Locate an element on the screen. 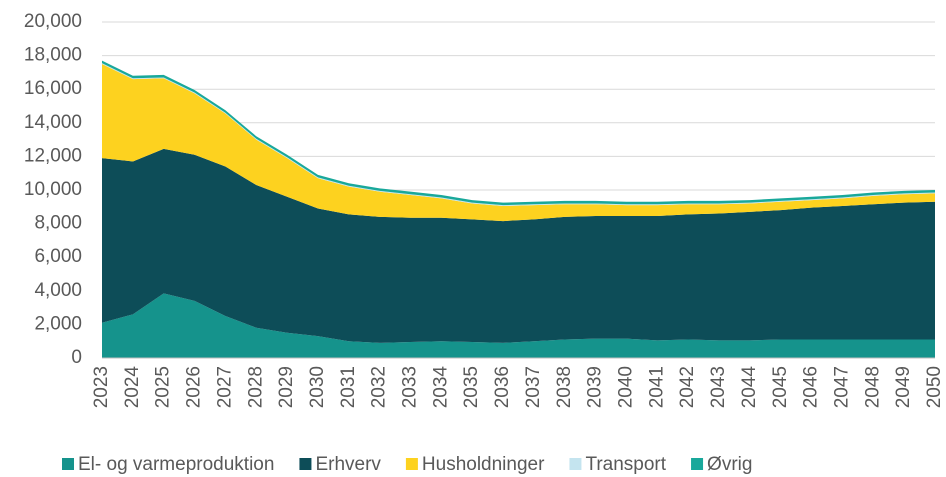  y-tick-label: 4,000 is located at coordinates (58, 290).